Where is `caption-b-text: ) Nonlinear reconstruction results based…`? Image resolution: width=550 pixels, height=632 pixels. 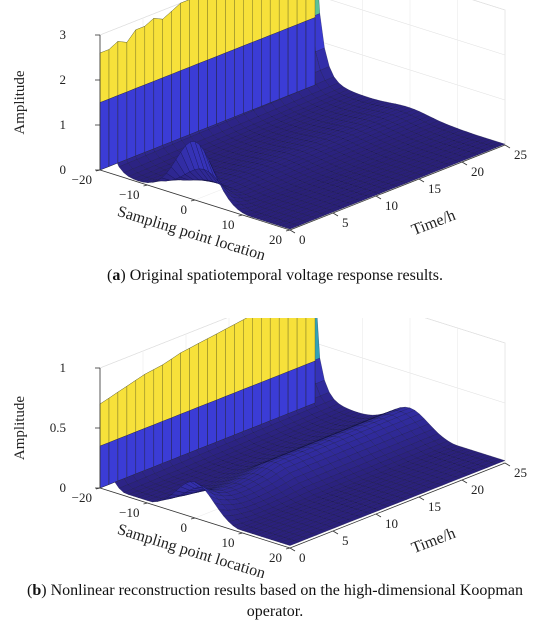 caption-b-text: ) Nonlinear reconstruction results based… is located at coordinates (282, 601).